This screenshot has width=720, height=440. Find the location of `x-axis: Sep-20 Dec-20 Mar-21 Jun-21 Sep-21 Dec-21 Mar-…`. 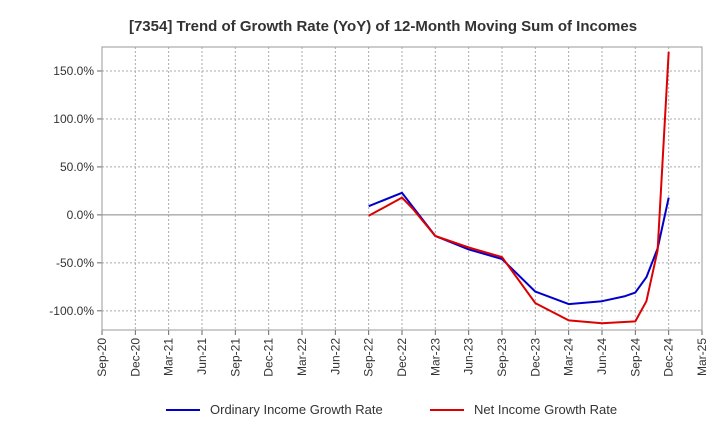

x-axis: Sep-20 Dec-20 Mar-21 Jun-21 Sep-21 Dec-21 Mar-… is located at coordinates (402, 353).